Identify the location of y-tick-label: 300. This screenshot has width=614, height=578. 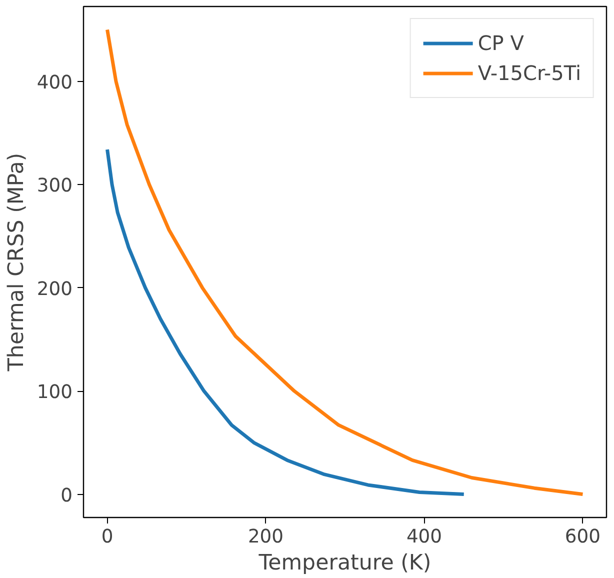
(54, 186).